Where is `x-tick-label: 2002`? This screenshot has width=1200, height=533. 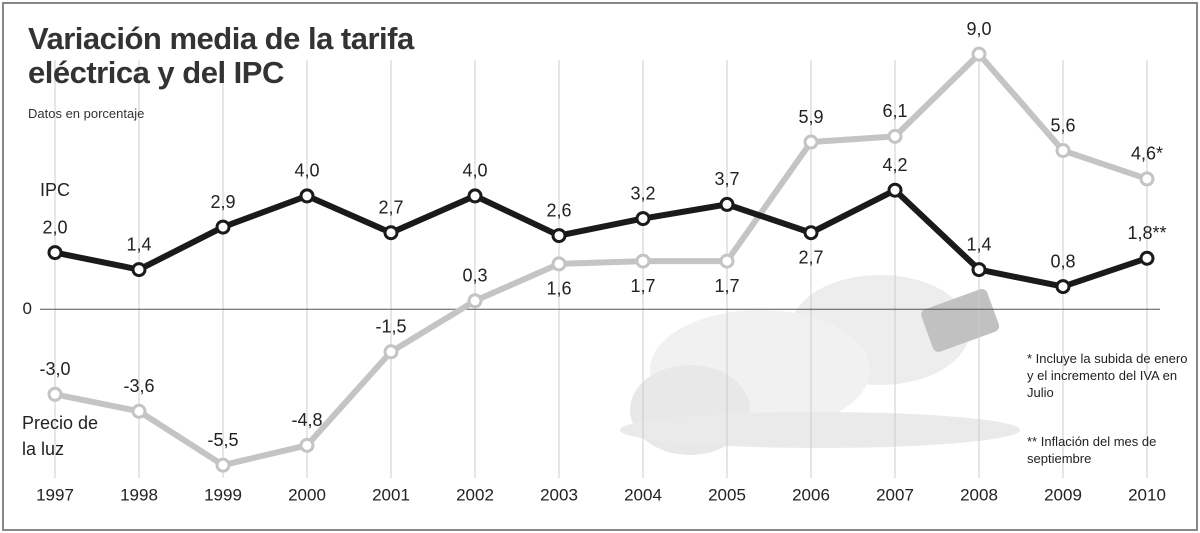
x-tick-label: 2002 is located at coordinates (475, 494).